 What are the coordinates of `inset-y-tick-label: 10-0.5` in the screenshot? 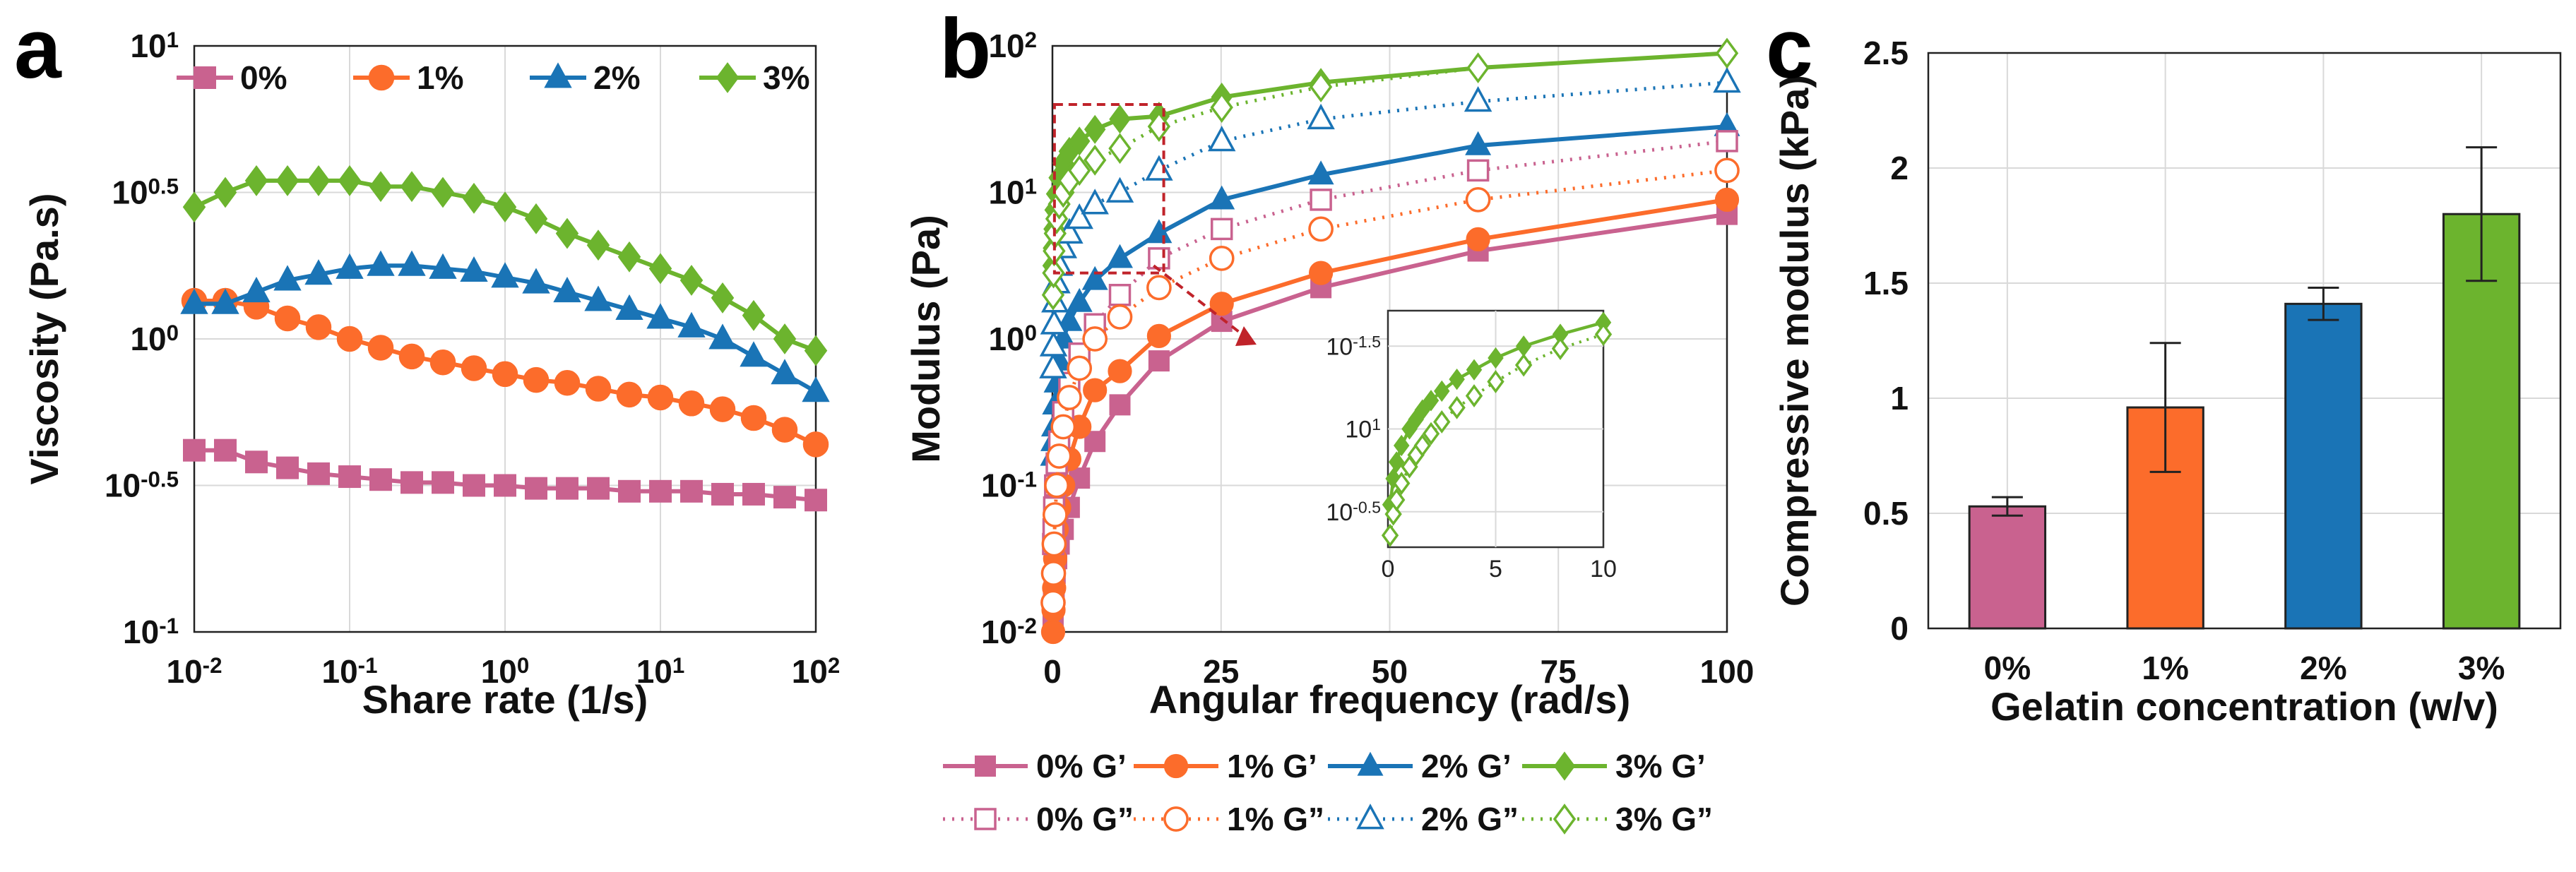 It's located at (1353, 511).